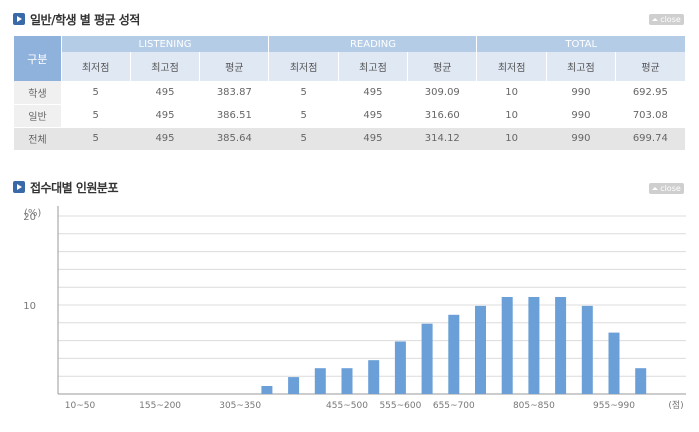 This screenshot has width=699, height=432. I want to click on row-label: 일반, so click(37, 116).